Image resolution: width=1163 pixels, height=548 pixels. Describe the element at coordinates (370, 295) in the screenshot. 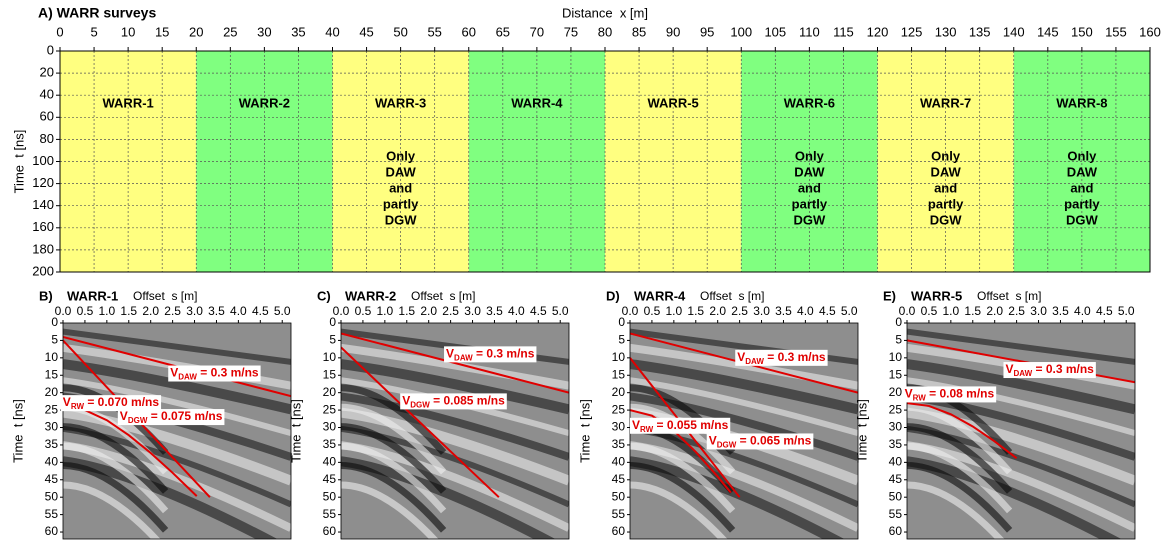

I see `chart-title: WARR-2` at that location.